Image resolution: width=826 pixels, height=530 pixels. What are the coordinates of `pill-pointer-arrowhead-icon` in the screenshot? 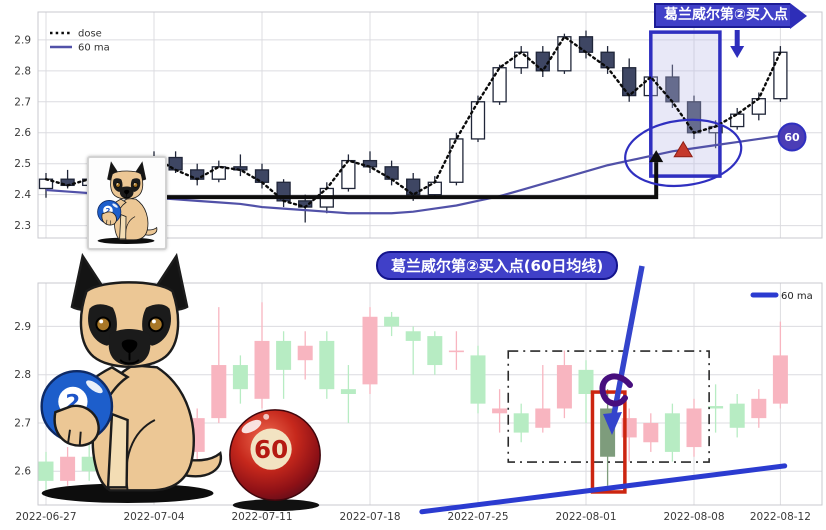 It's located at (612, 423).